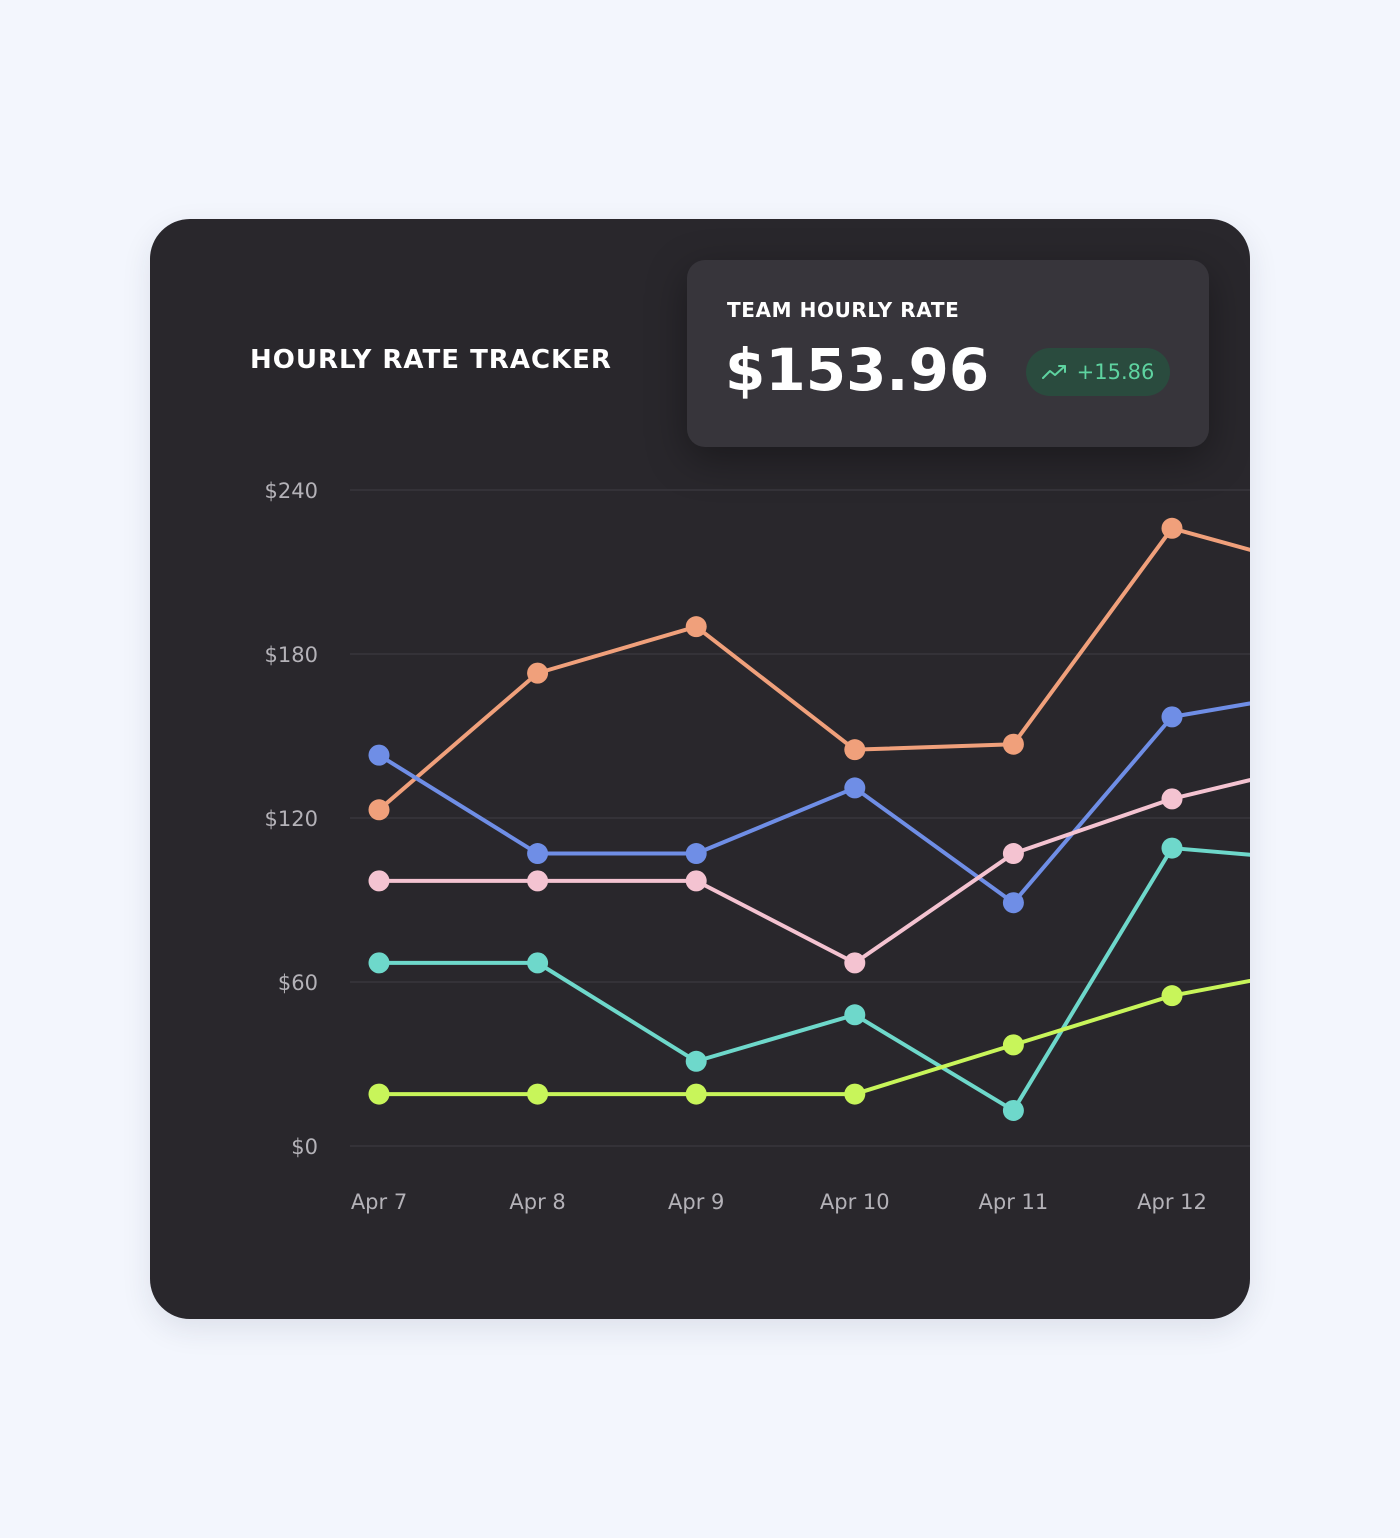 This screenshot has width=1400, height=1538. I want to click on team-rate-value: $153.96, so click(857, 370).